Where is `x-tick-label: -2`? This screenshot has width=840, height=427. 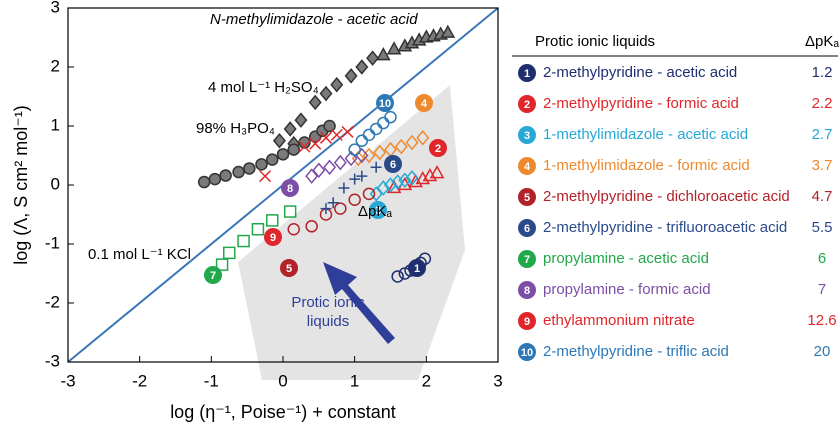 x-tick-label: -2 is located at coordinates (139, 380).